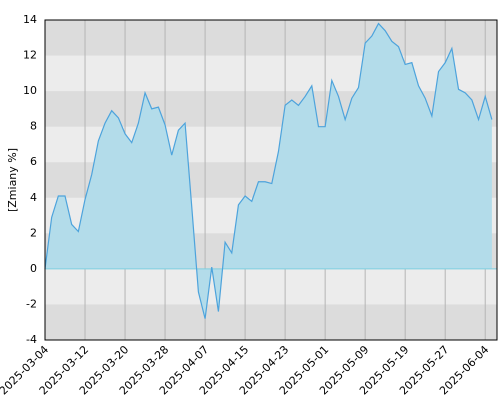 This screenshot has width=500, height=404. I want to click on y-axis-label: [Zmiany %], so click(12, 180).